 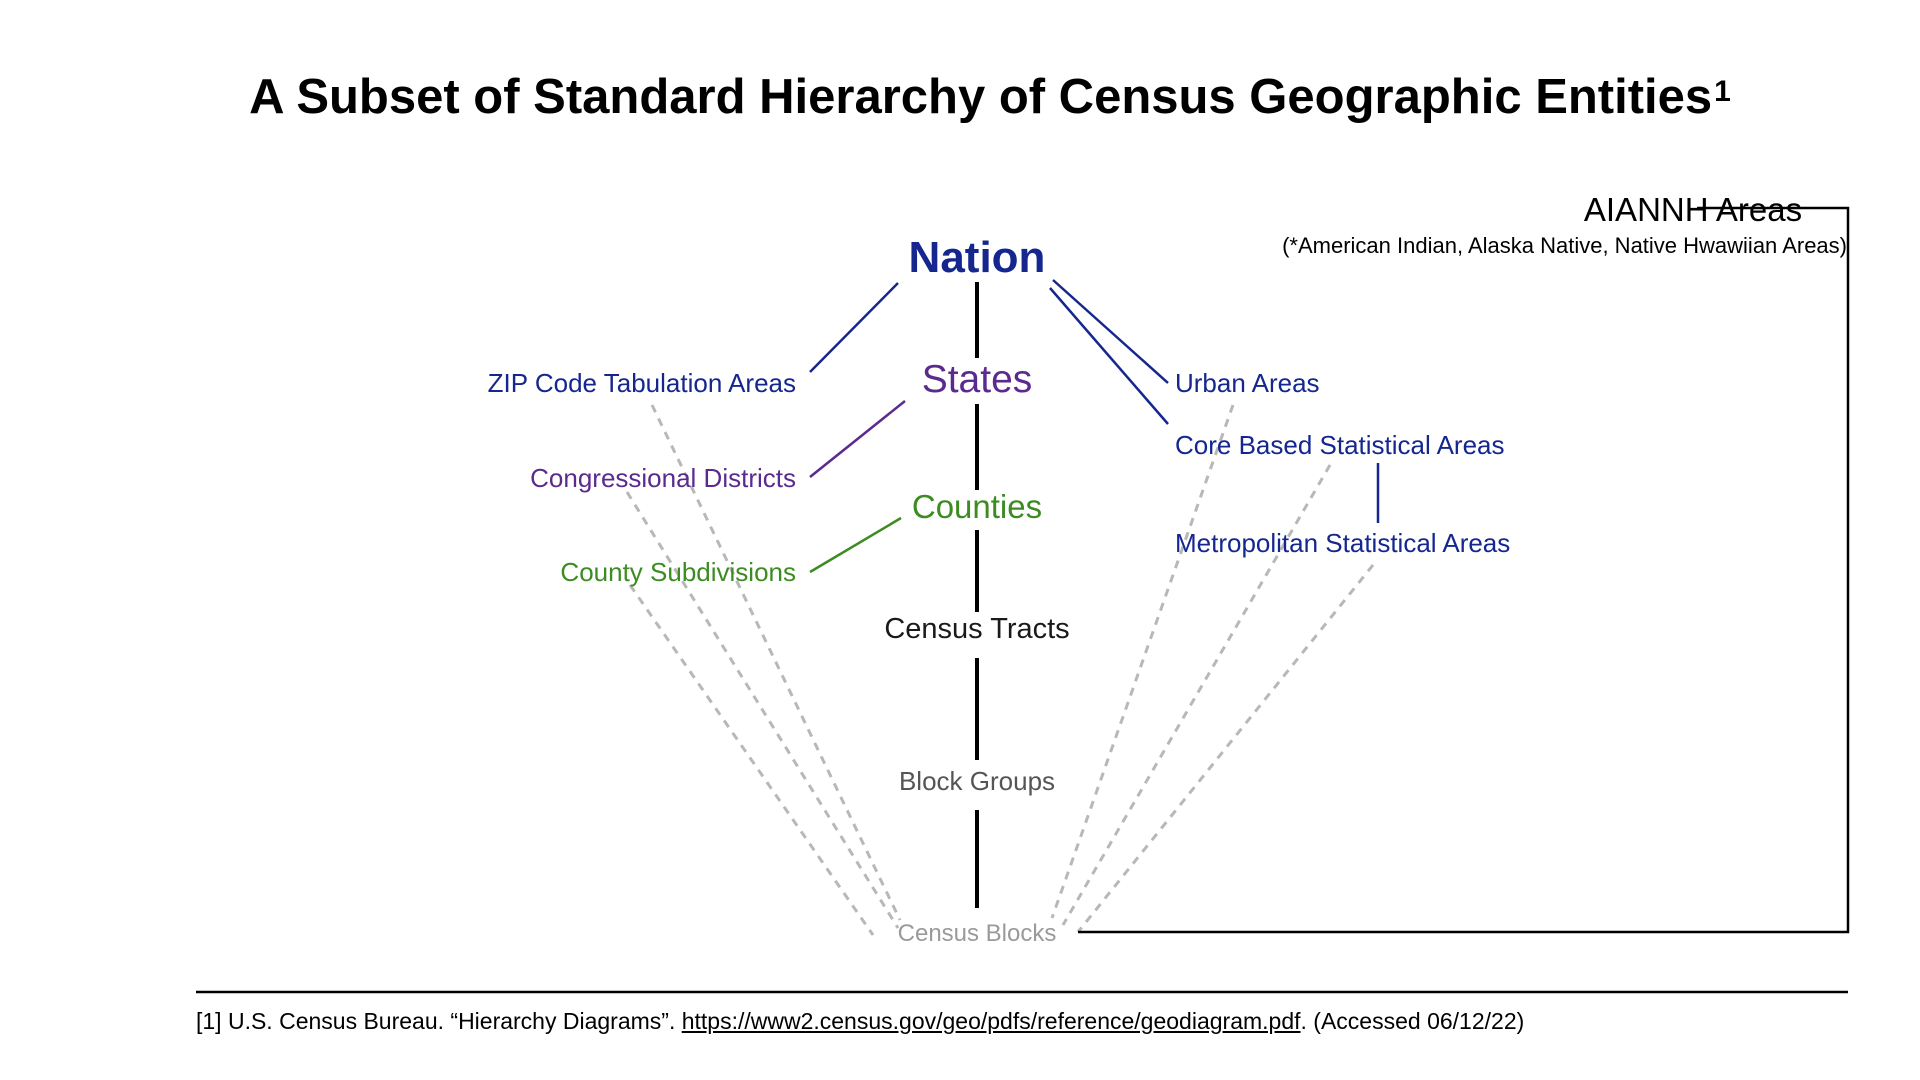 I want to click on nation-to-zcta-line, so click(x=854, y=327).